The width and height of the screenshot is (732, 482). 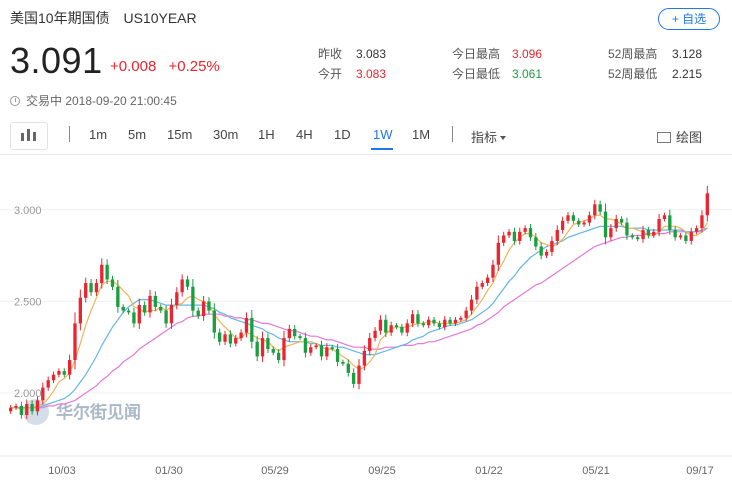 What do you see at coordinates (304, 134) in the screenshot?
I see `period-4h: 4H` at bounding box center [304, 134].